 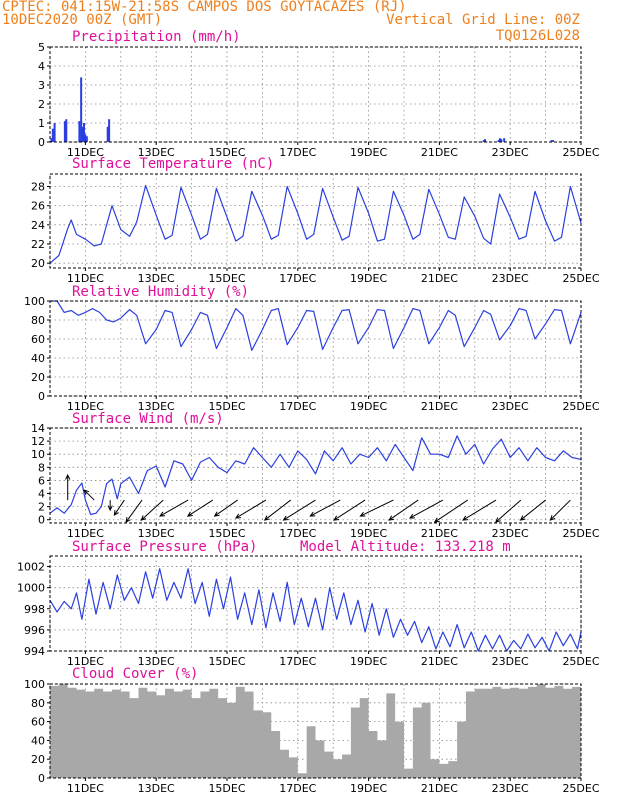 I want to click on precip-xtick-label: 17DEC, so click(x=297, y=152).